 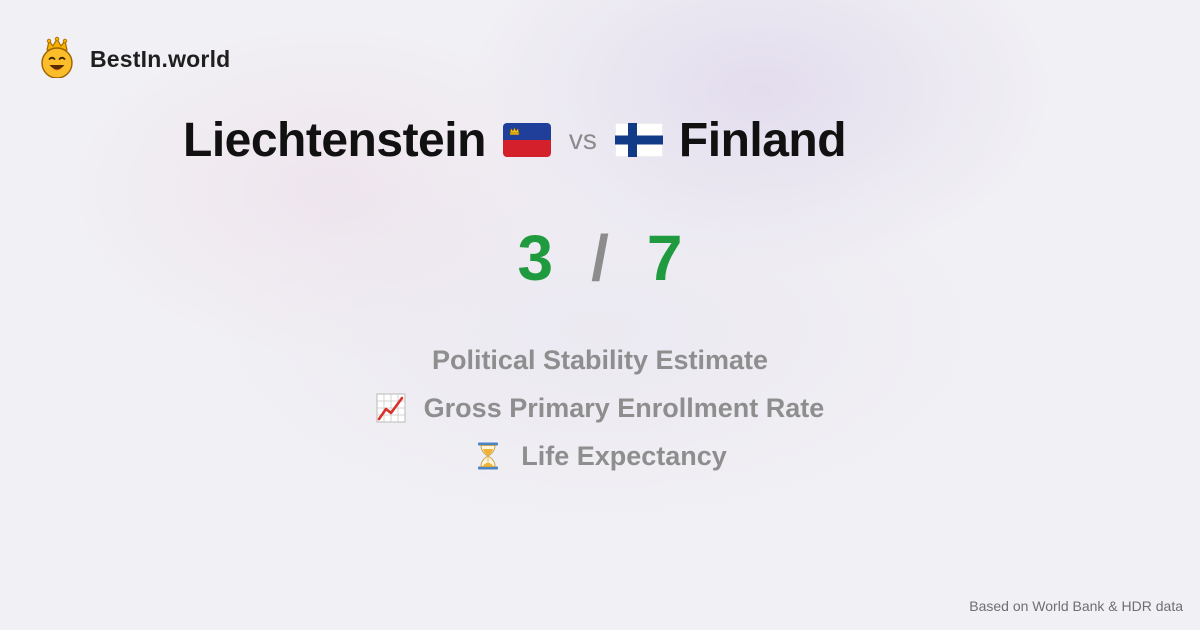 I want to click on brand-name: BestIn.world, so click(x=160, y=59).